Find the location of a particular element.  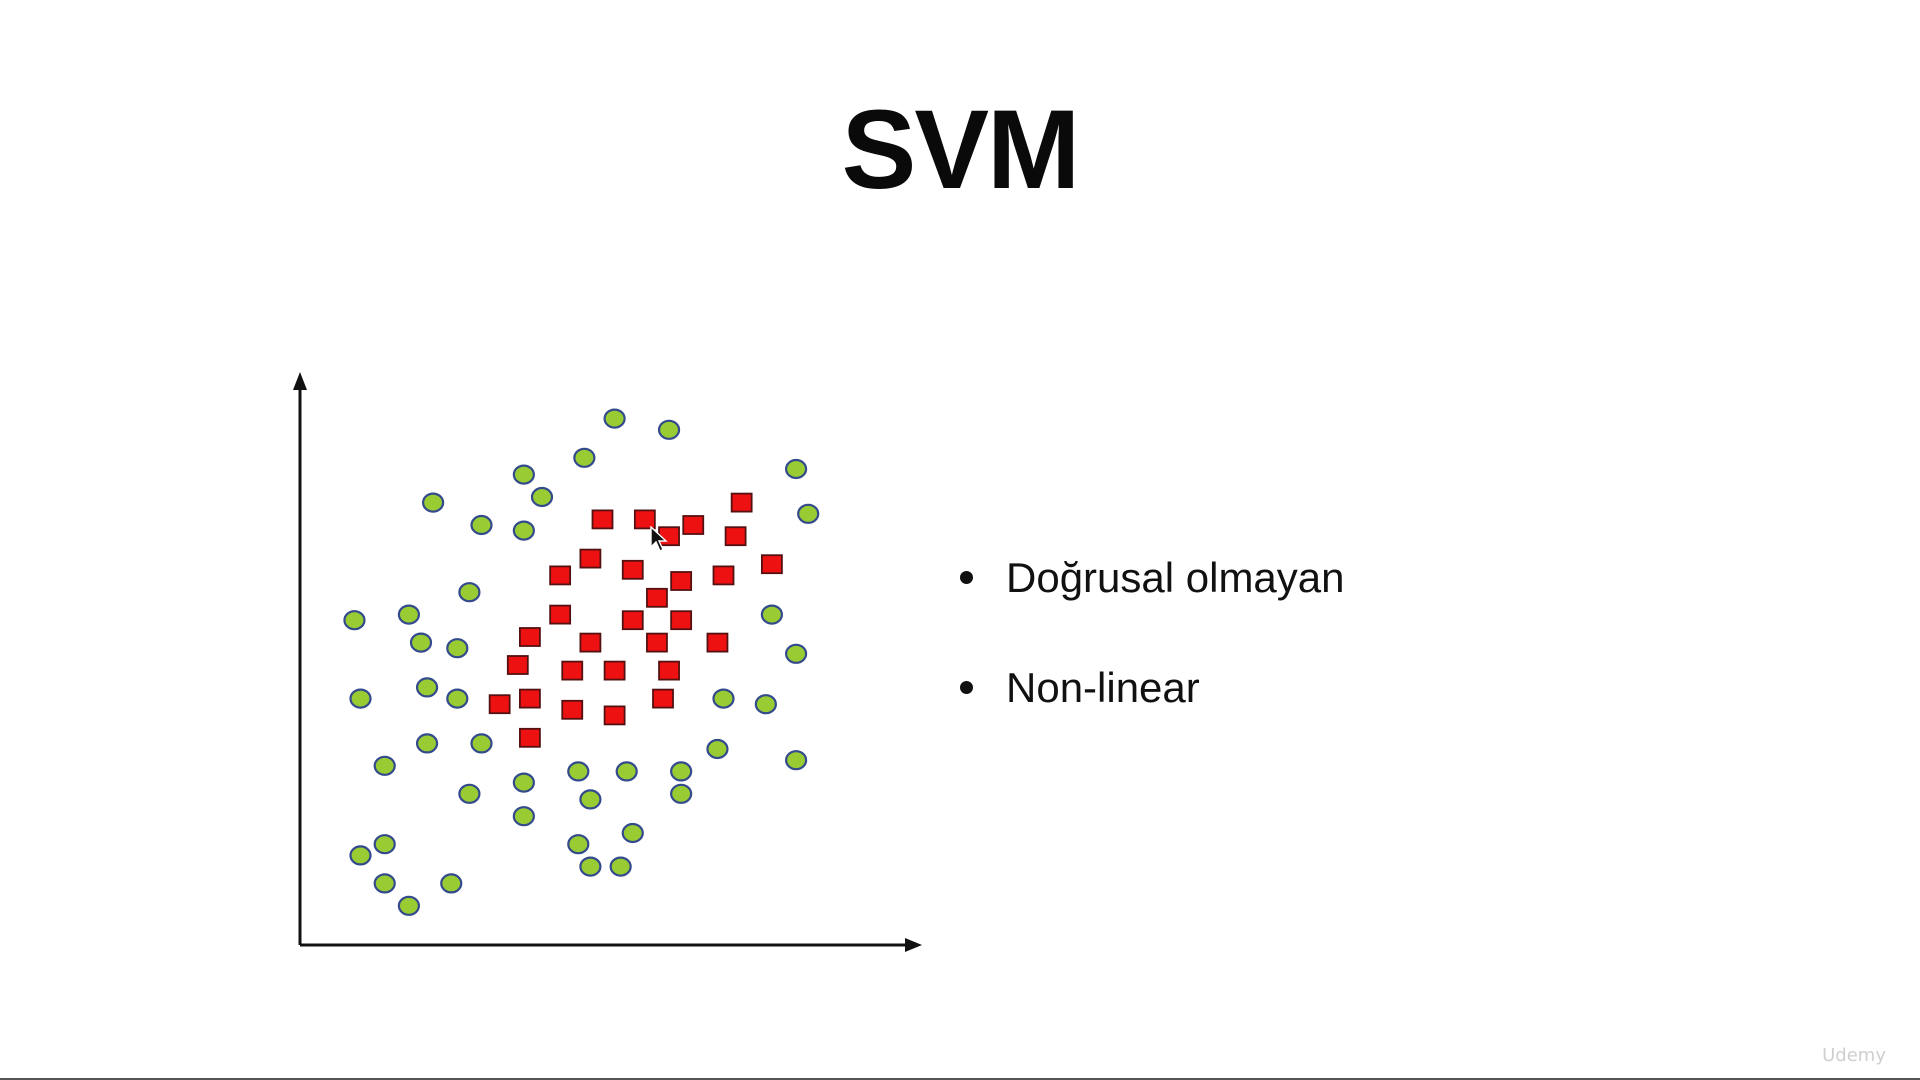

y-axis-arrow-icon is located at coordinates (300, 381).